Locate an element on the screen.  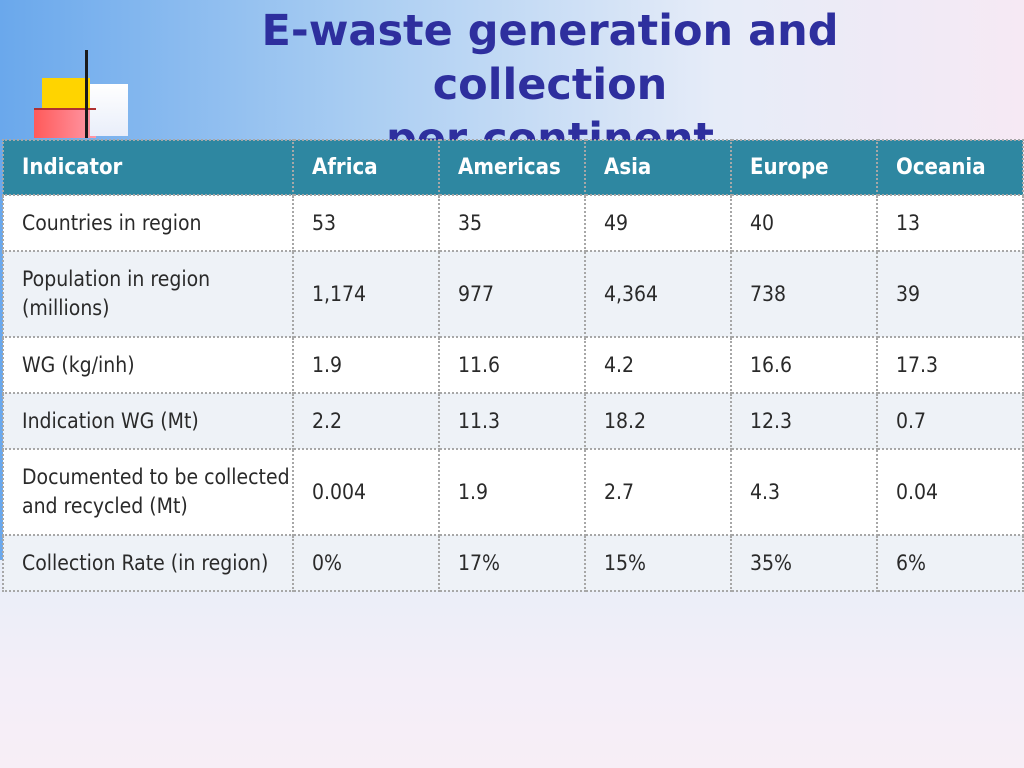
table-cell: 12.3 is located at coordinates (804, 421).